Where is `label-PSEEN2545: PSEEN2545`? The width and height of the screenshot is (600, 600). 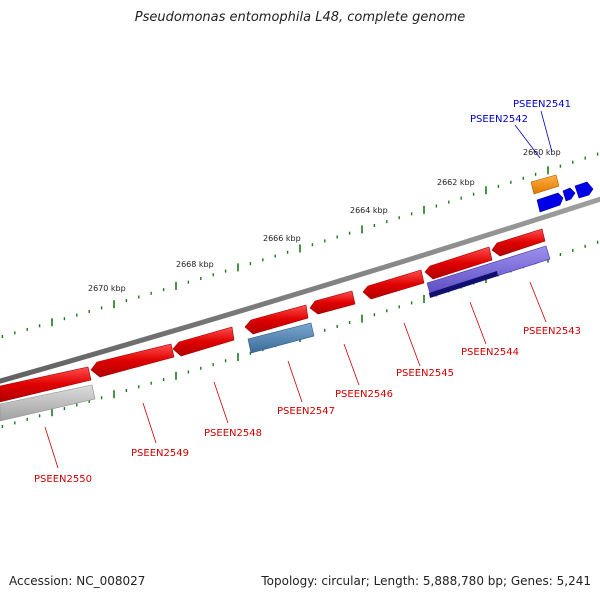 label-PSEEN2545: PSEEN2545 is located at coordinates (425, 373).